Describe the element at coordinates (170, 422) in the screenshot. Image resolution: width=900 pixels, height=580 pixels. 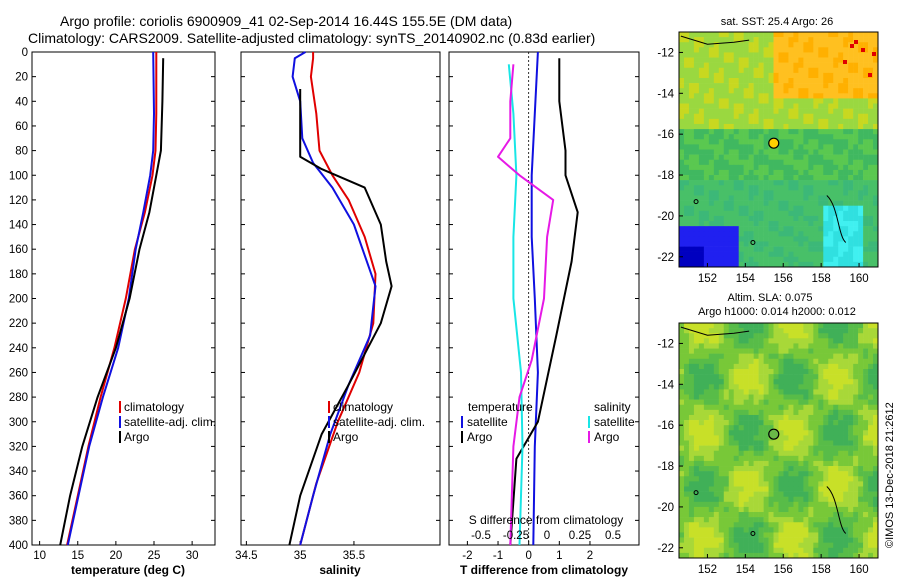
I see `legend-satellite-label: satellite-adj. clim.` at that location.